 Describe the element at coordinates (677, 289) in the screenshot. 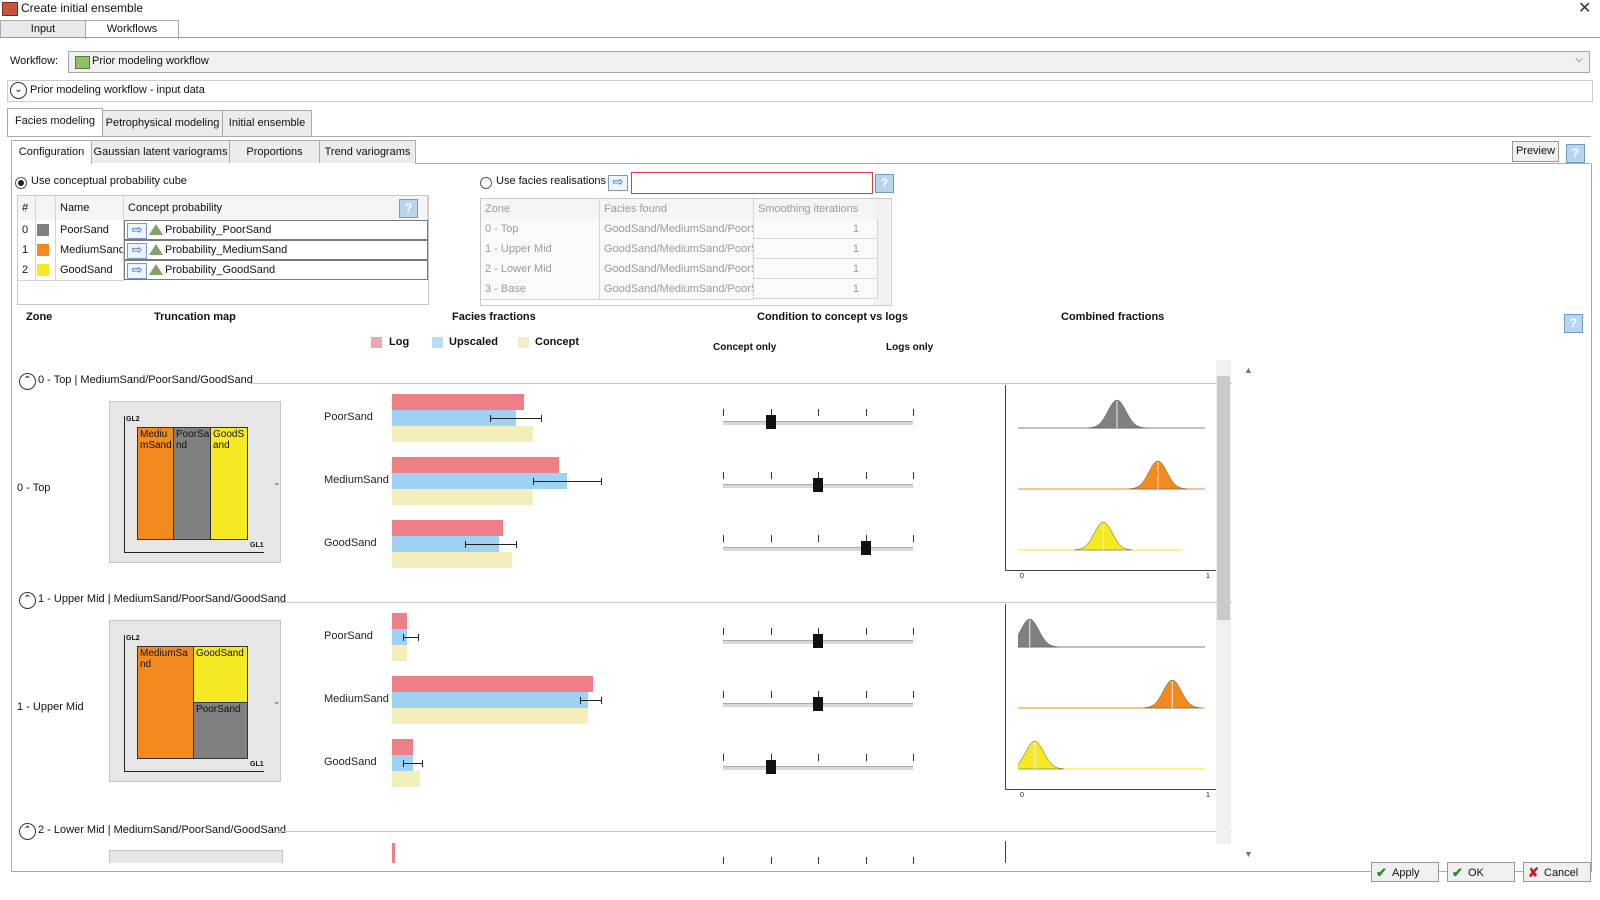

I see `zone-facies: GoodSand/MediumSand/PoorSa` at that location.